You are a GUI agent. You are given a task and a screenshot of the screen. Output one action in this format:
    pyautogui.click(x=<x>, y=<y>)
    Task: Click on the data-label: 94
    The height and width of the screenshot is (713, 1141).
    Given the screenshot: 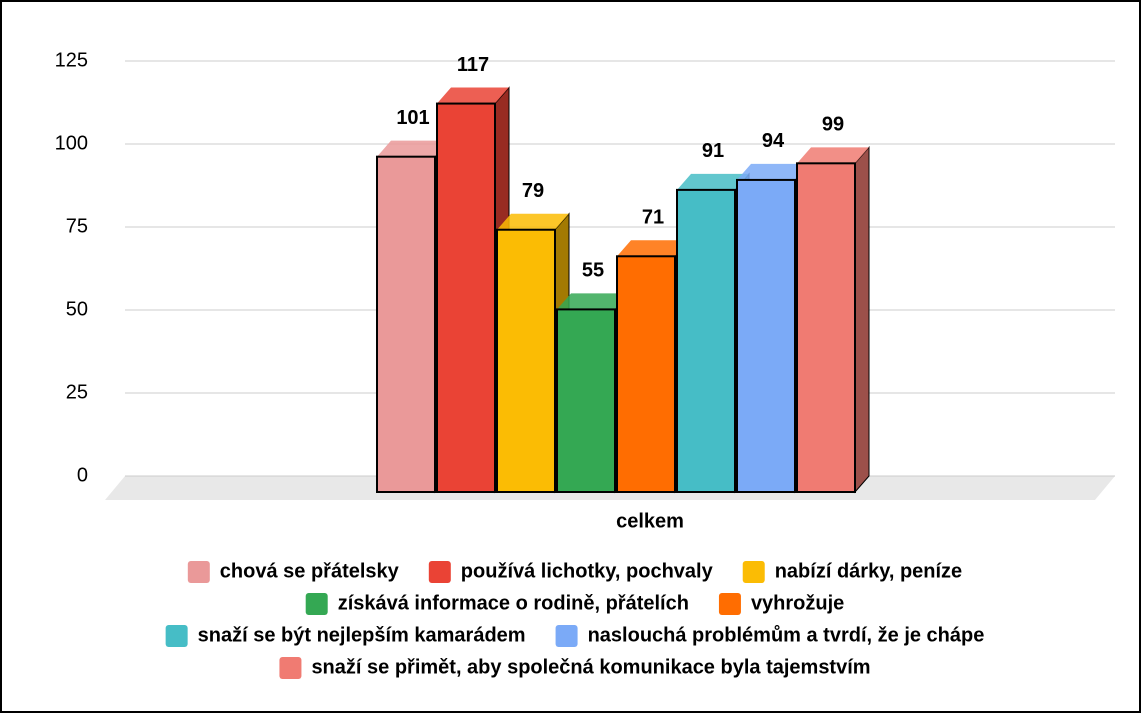 What is the action you would take?
    pyautogui.click(x=773, y=141)
    